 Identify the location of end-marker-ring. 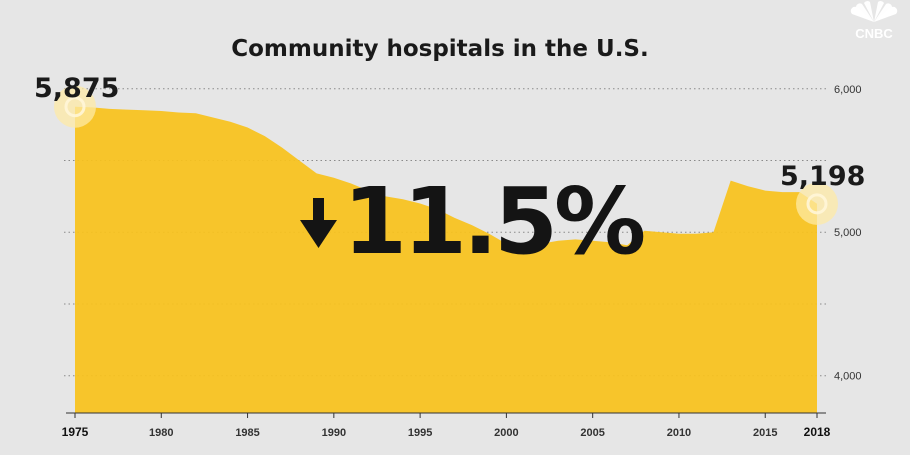
(817, 204).